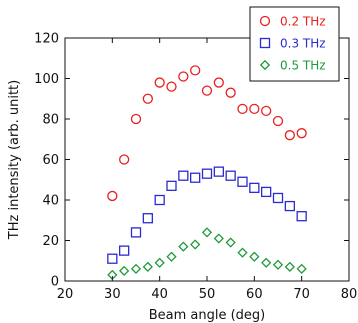 The image size is (358, 323). What do you see at coordinates (349, 294) in the screenshot?
I see `x-tick-label: 80` at bounding box center [349, 294].